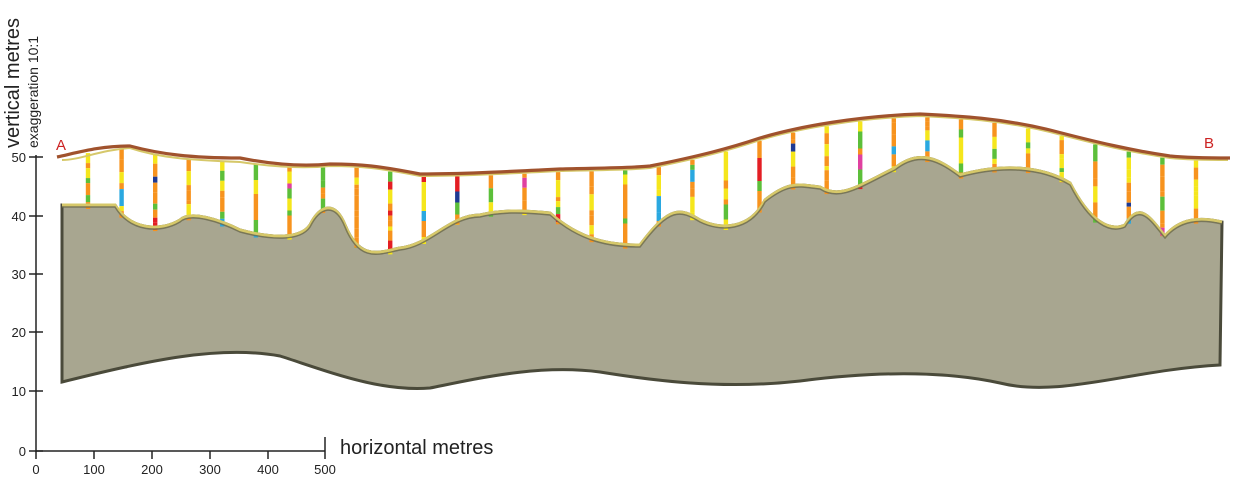 This screenshot has width=1234, height=479. Describe the element at coordinates (94, 469) in the screenshot. I see `x-tick-label: 100` at that location.